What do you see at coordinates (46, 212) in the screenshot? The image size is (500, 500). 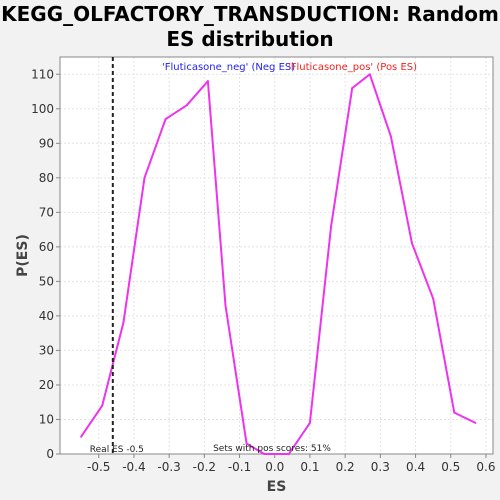 I see `y-tick-label: 70` at bounding box center [46, 212].